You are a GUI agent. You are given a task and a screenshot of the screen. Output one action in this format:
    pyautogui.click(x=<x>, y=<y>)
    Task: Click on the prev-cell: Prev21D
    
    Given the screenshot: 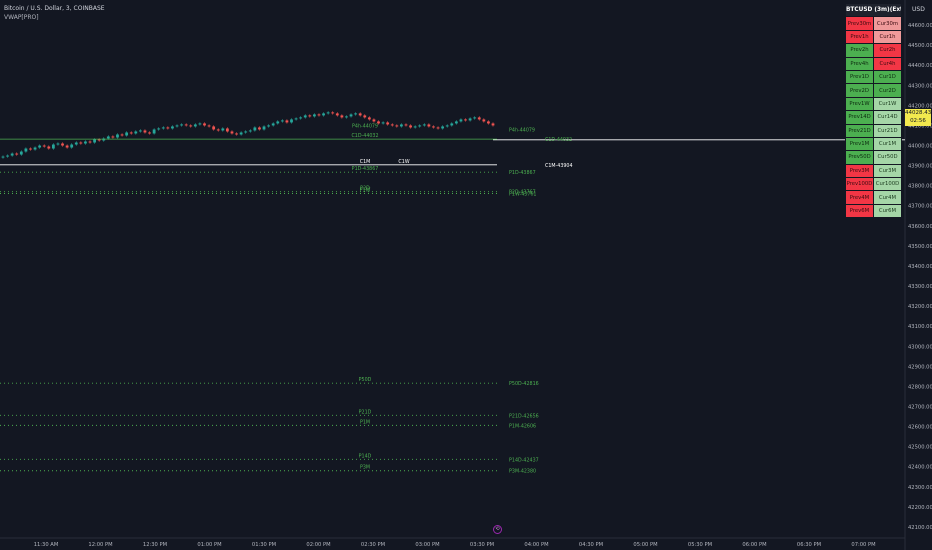 What is the action you would take?
    pyautogui.click(x=859, y=130)
    